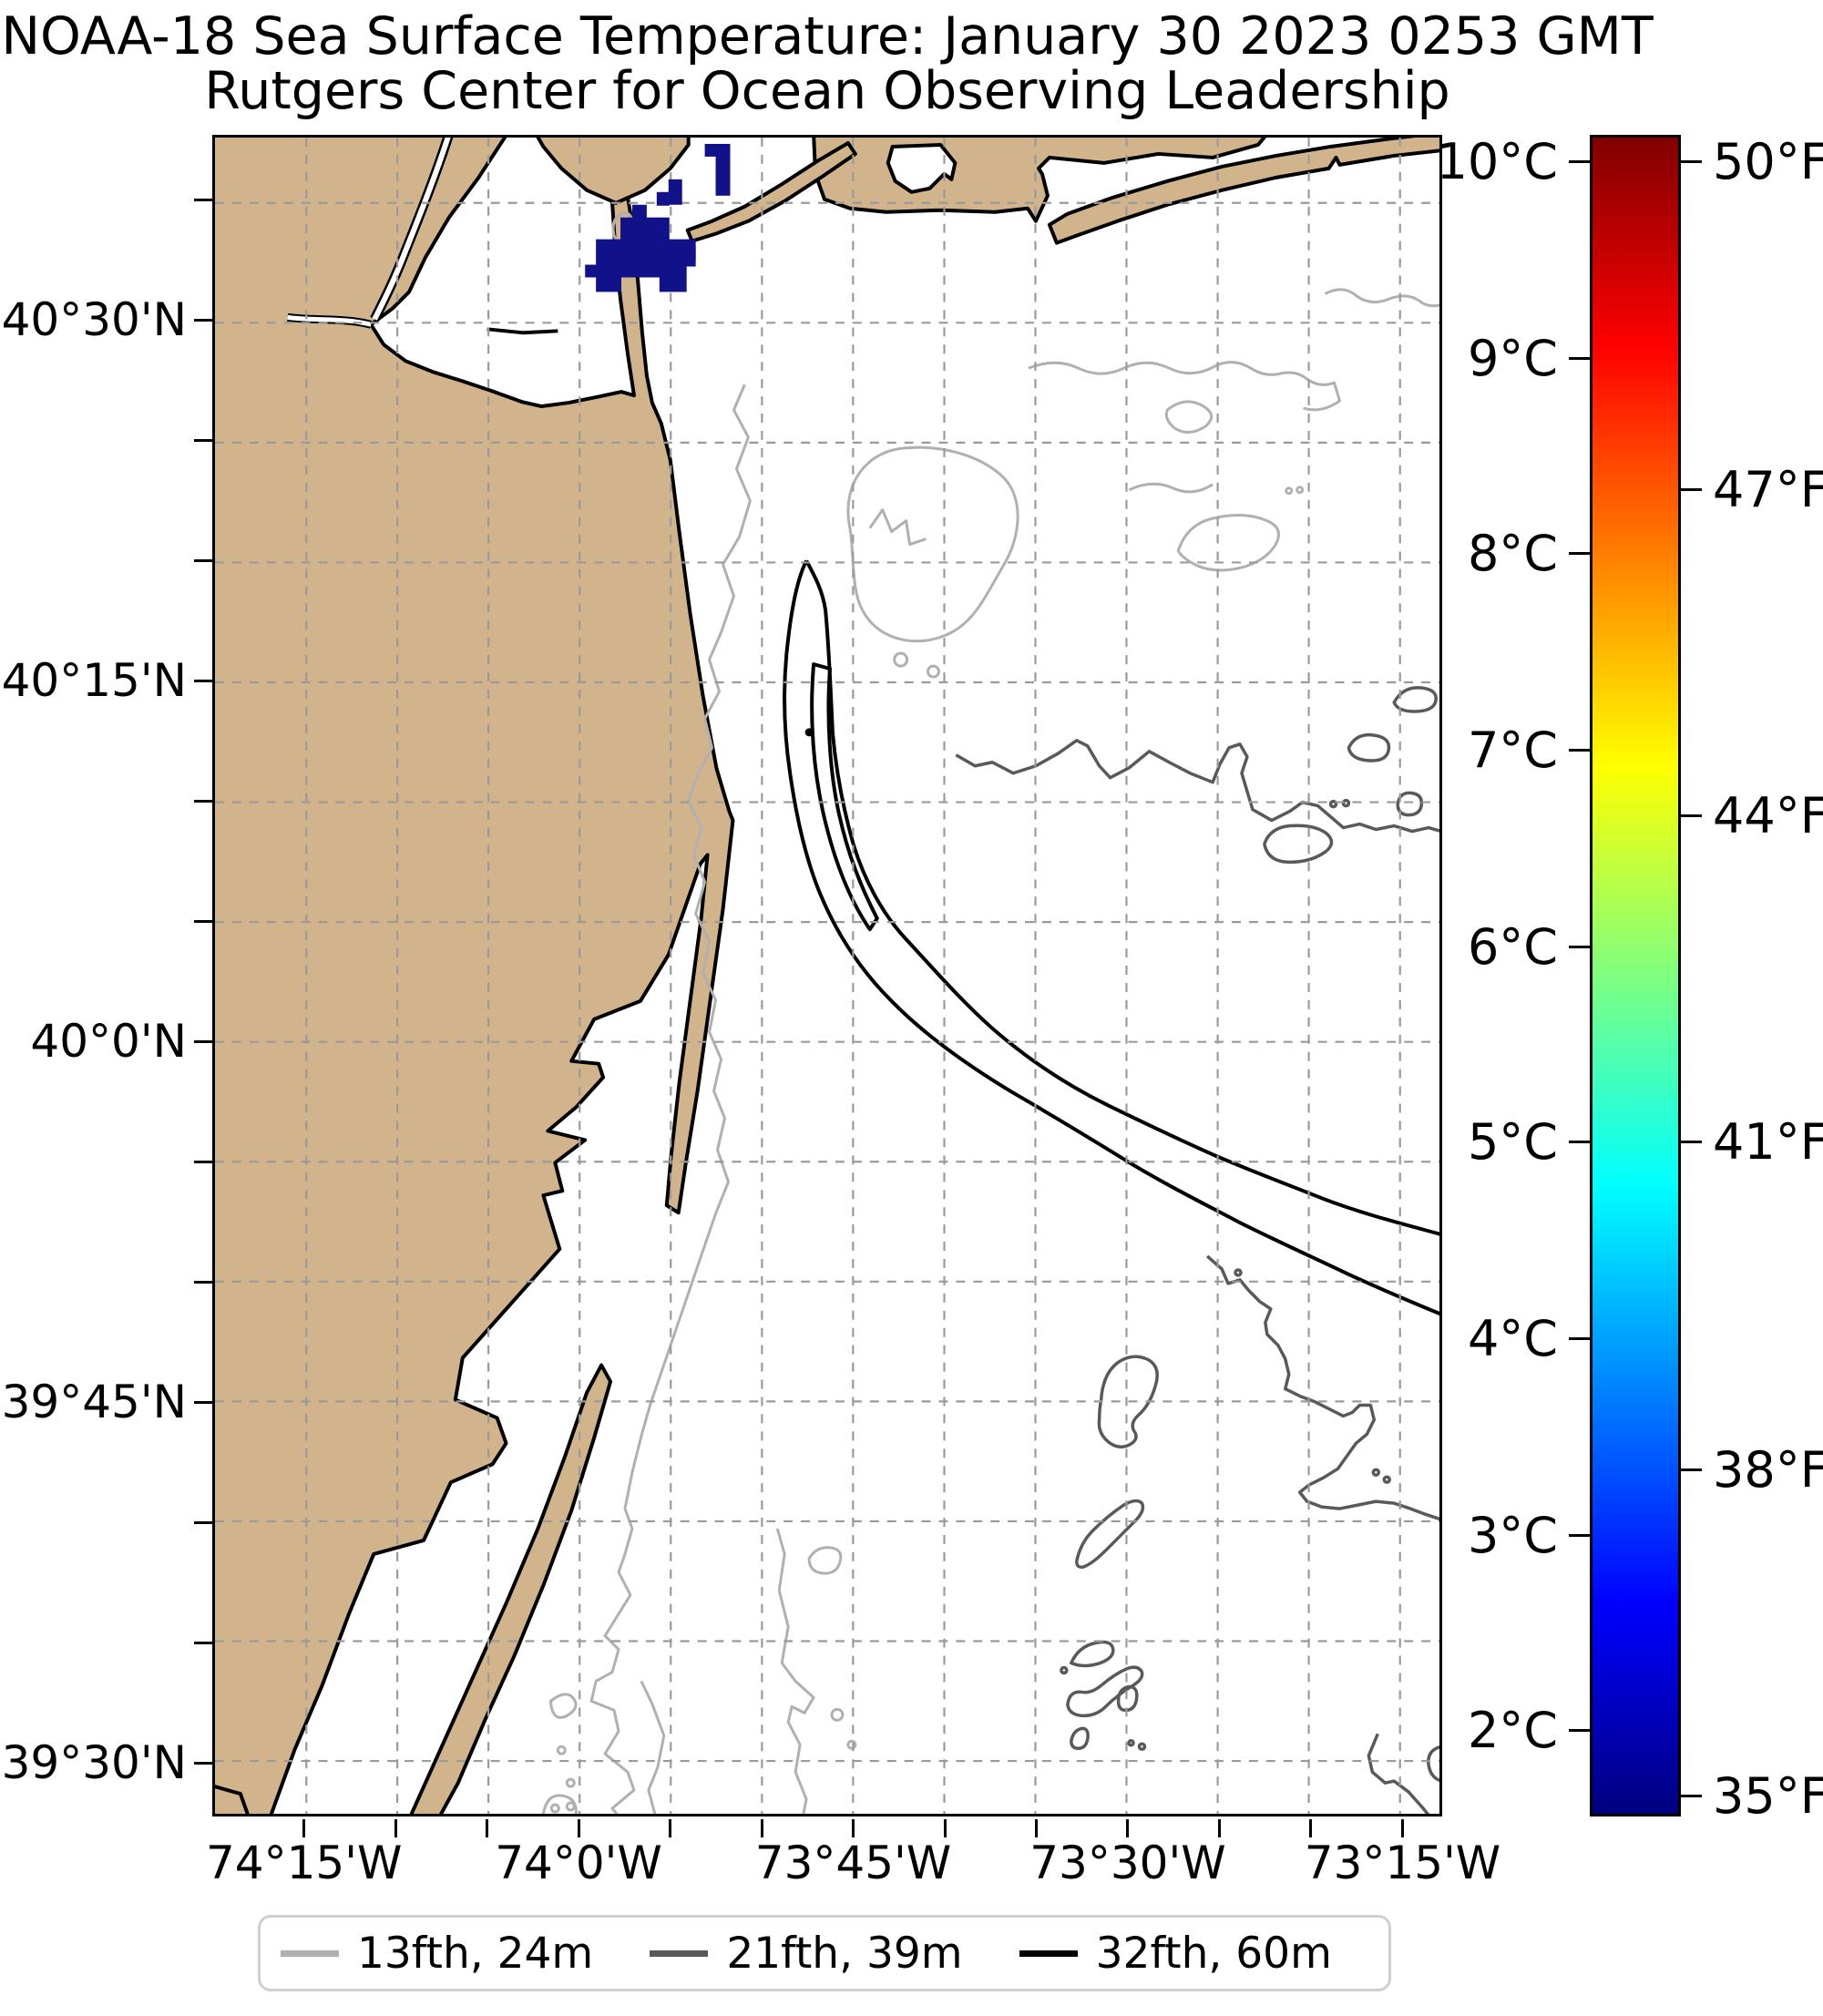 This screenshot has height=2016, width=1823. Describe the element at coordinates (232, 1799) in the screenshot. I see `land-bottom-wedge` at that location.